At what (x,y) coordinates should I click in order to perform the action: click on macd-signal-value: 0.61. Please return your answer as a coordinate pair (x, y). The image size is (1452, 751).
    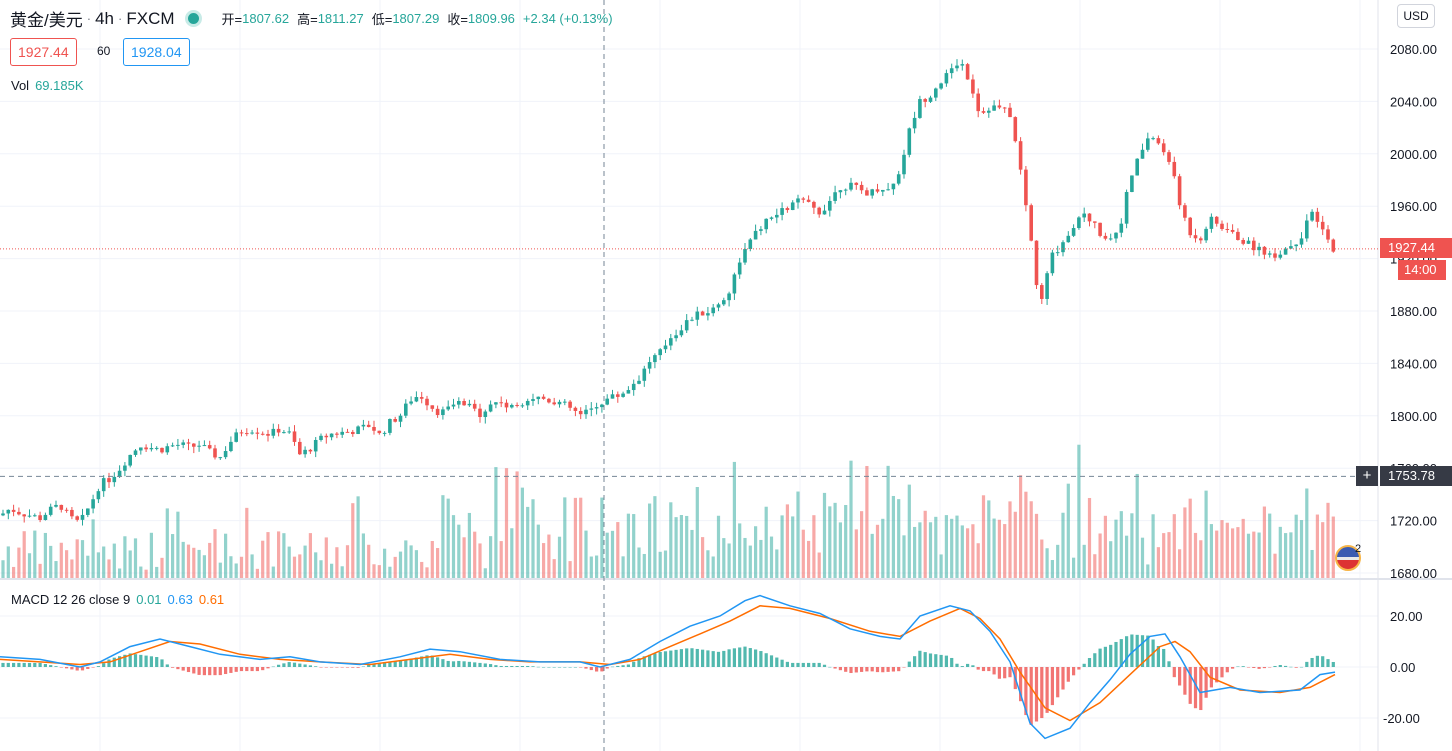
    Looking at the image, I should click on (211, 599).